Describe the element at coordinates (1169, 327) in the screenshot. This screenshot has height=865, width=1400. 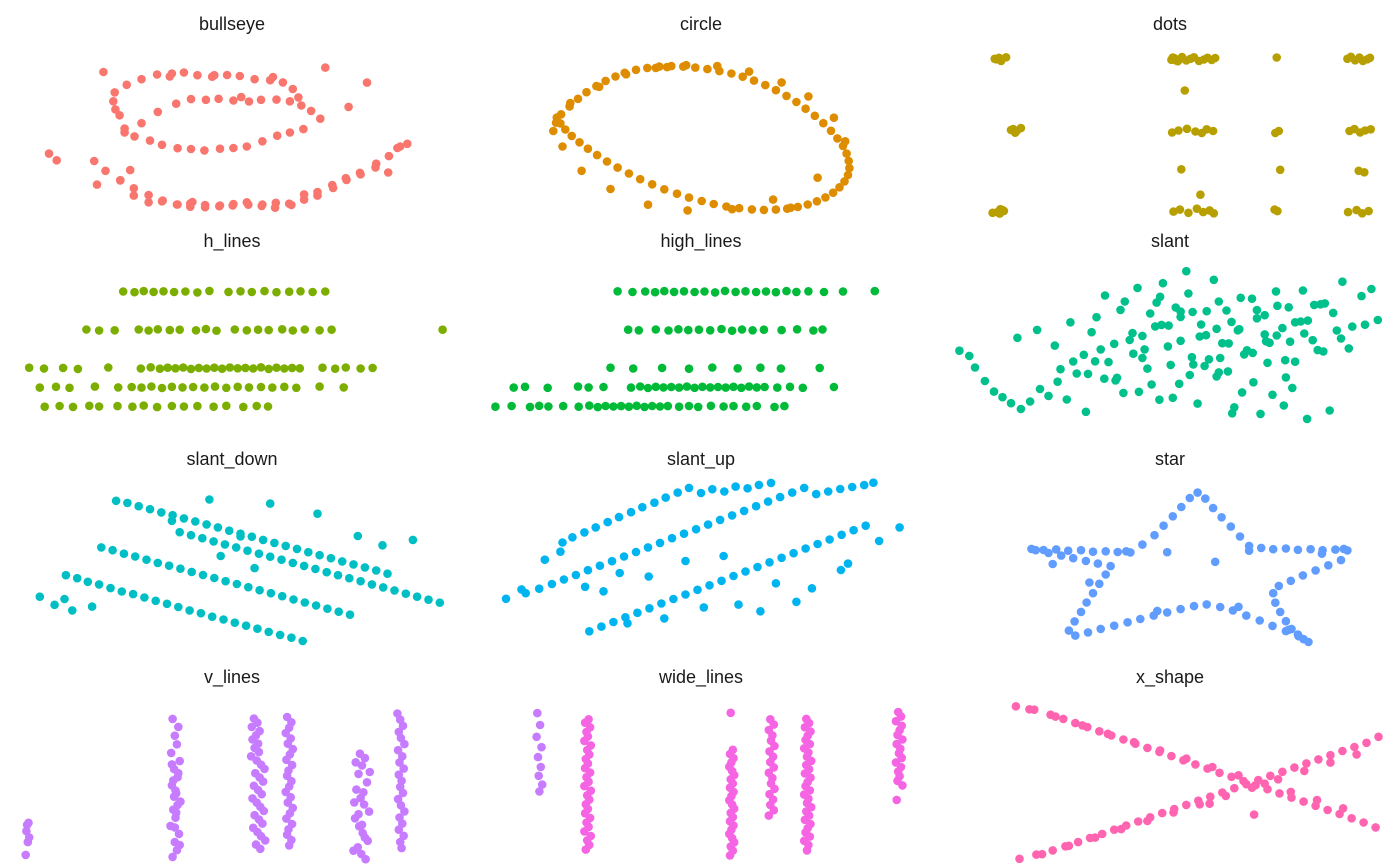
I see `facet-slant: slant` at that location.